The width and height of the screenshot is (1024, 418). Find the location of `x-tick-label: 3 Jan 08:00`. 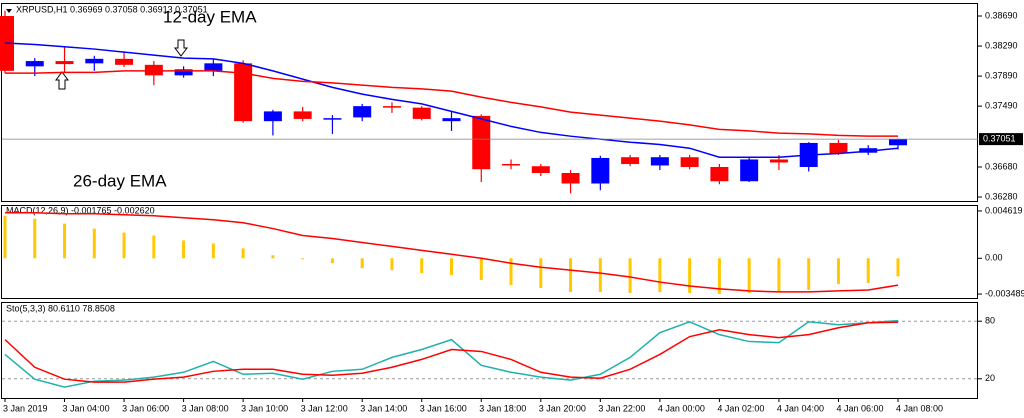

x-tick-label: 3 Jan 08:00 is located at coordinates (205, 408).